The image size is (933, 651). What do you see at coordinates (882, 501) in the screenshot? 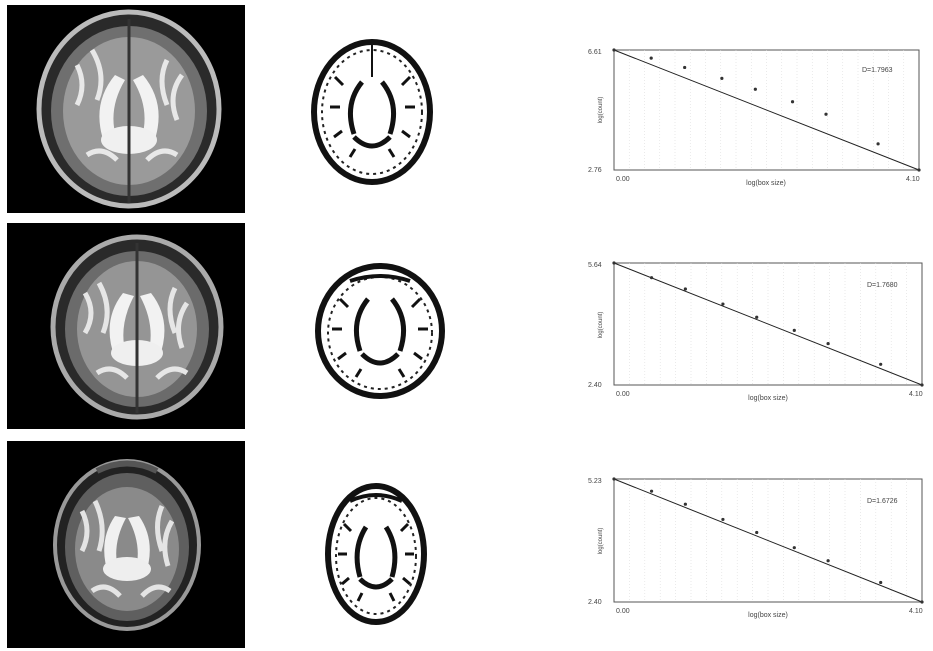
I see `dimension-annotation: D=1.6726` at bounding box center [882, 501].